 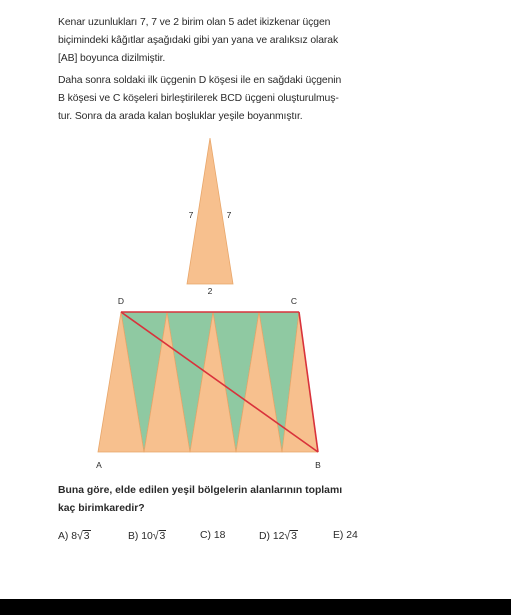 I want to click on option-coef: 8, so click(x=74, y=536).